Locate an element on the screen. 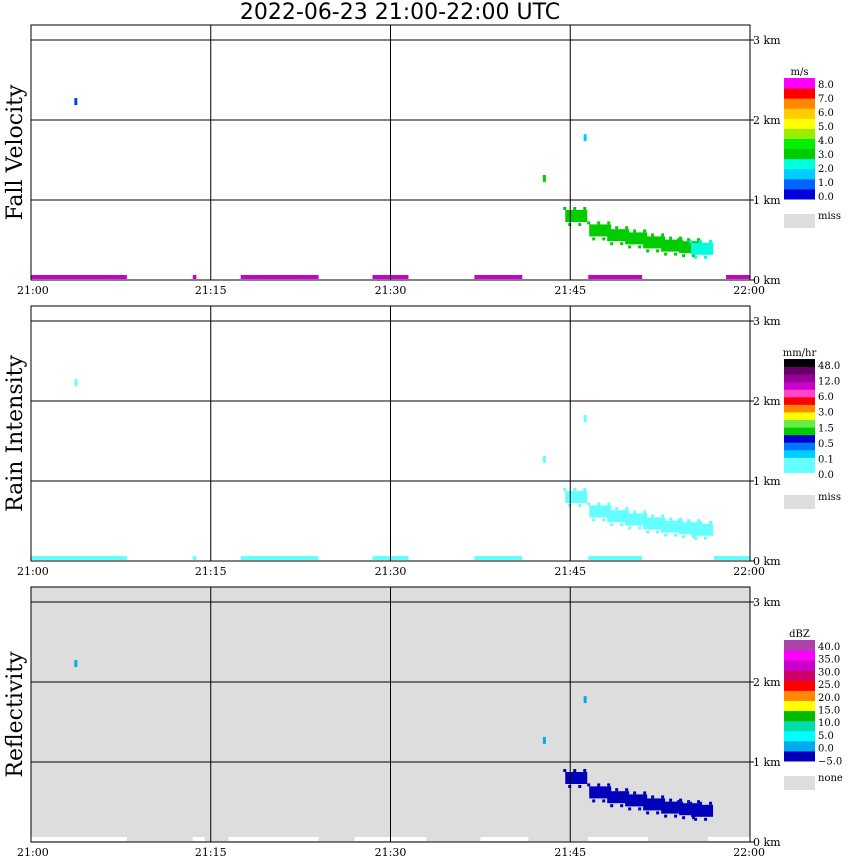 The image size is (850, 868). x-tick-label: 21:30 is located at coordinates (391, 571).